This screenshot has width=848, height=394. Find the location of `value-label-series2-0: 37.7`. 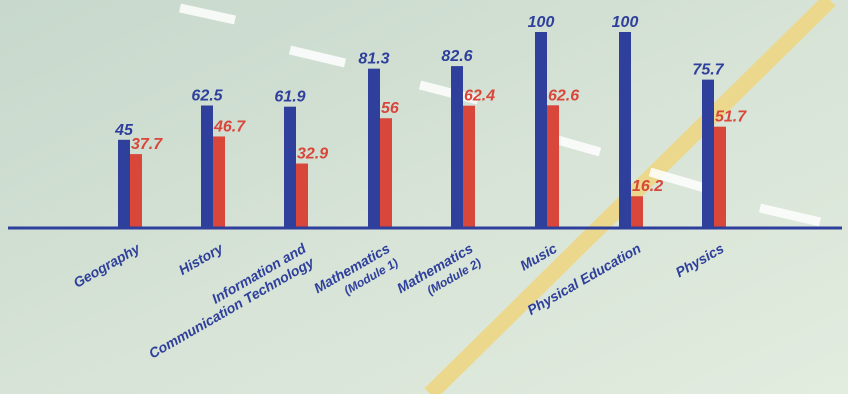

value-label-series2-0: 37.7 is located at coordinates (147, 144).